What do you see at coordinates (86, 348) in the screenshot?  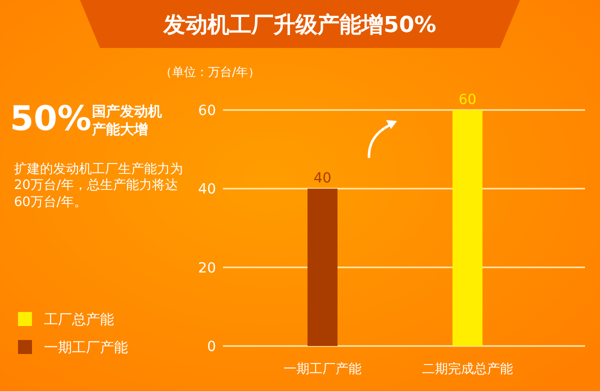 I see `legend-label: 一期工厂产能` at bounding box center [86, 348].